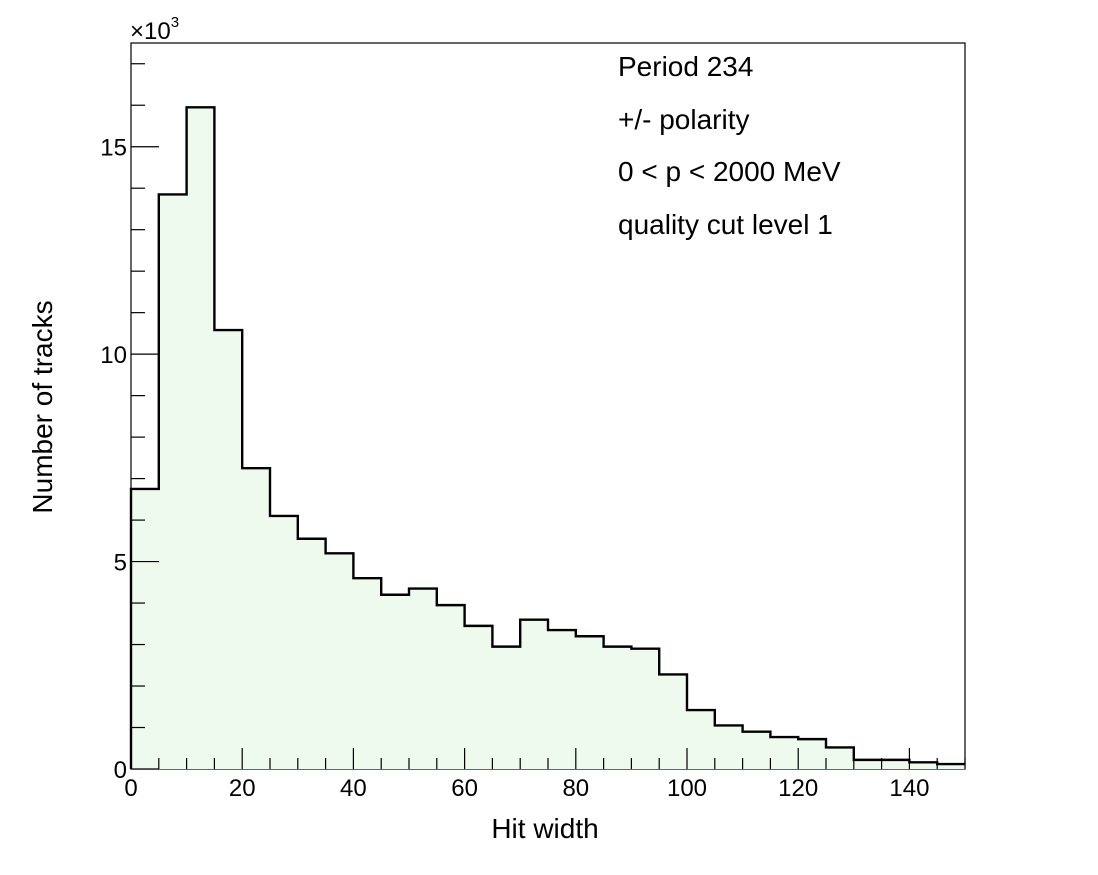 Image resolution: width=1098 pixels, height=875 pixels. What do you see at coordinates (729, 171) in the screenshot?
I see `annotation-momentum-range: 0 < p < 2000 MeV` at bounding box center [729, 171].